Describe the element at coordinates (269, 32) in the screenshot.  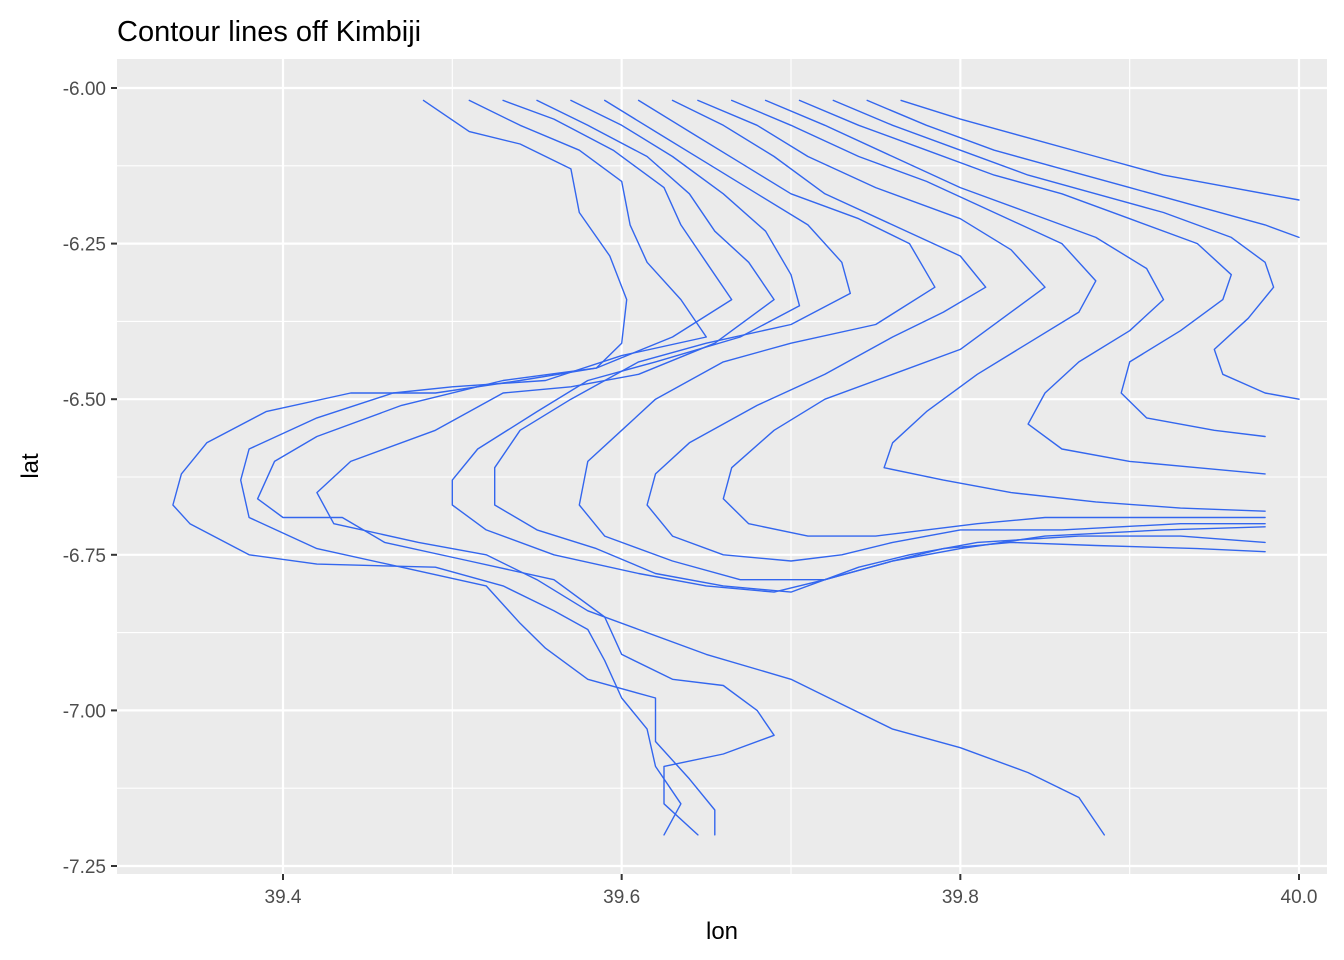
I see `chart-title: Contour lines off Kimbiji` at that location.